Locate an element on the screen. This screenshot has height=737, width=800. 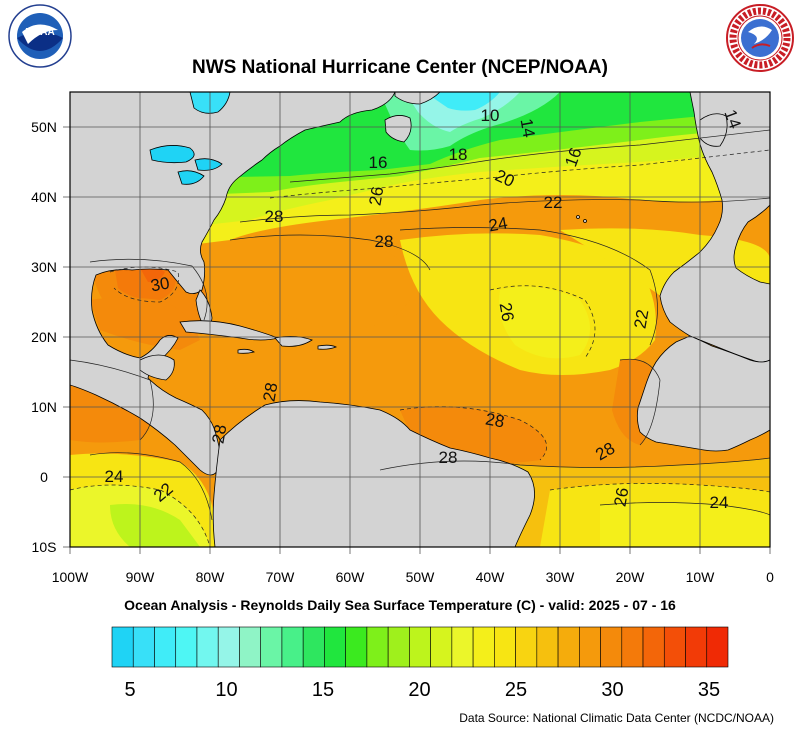
colorbar-tick-label: 25 is located at coordinates (516, 690).